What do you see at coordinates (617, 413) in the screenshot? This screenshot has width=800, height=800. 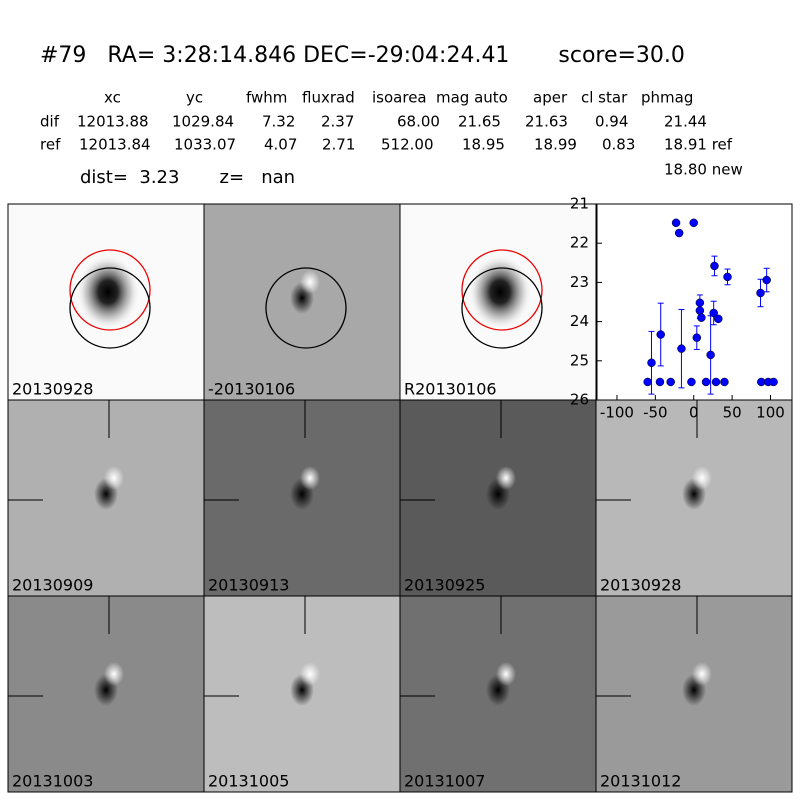 I see `x-tick-label: -100` at bounding box center [617, 413].